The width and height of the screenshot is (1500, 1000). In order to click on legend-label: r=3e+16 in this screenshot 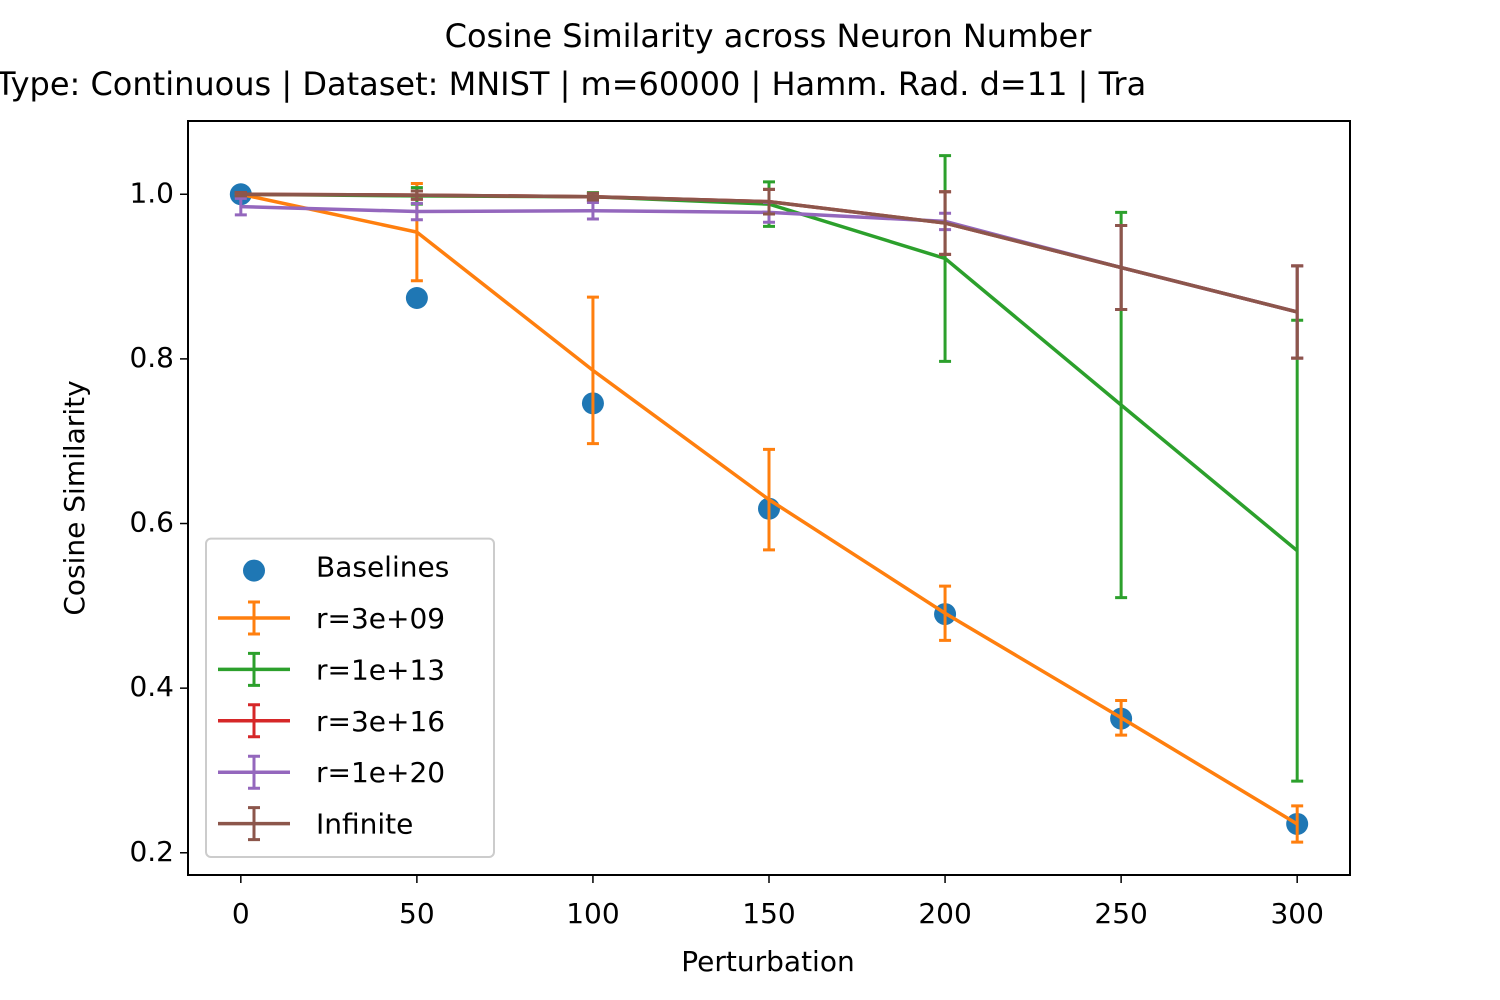, I will do `click(380, 721)`.